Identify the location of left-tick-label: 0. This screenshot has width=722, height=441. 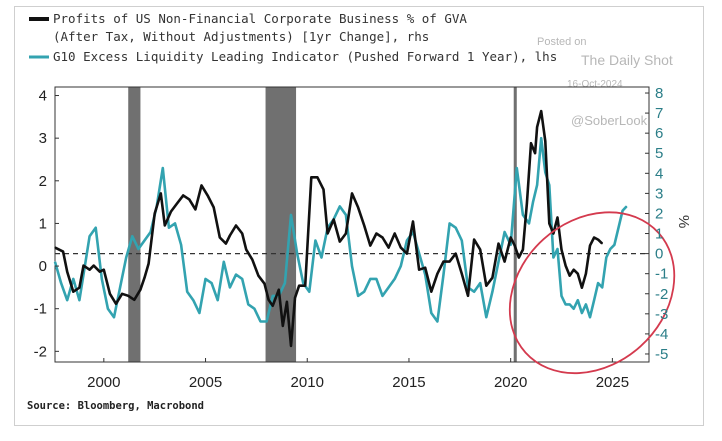
(43, 266).